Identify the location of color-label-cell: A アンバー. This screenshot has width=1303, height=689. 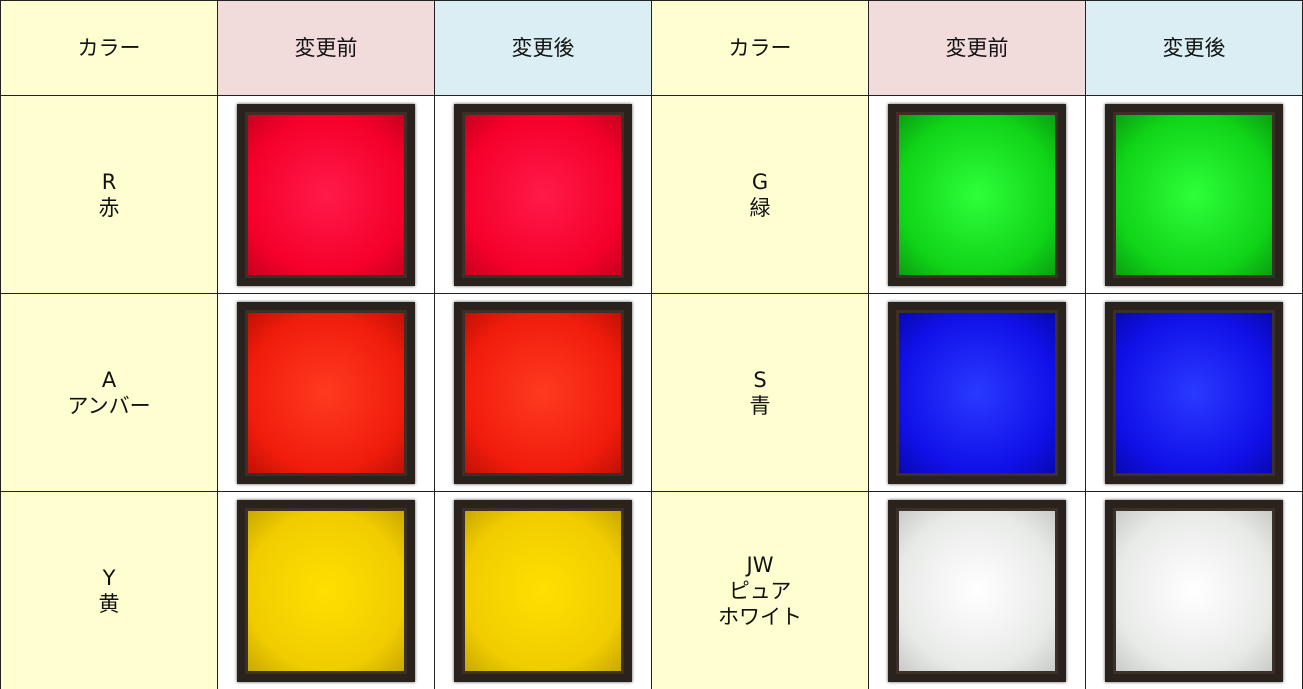
(109, 392).